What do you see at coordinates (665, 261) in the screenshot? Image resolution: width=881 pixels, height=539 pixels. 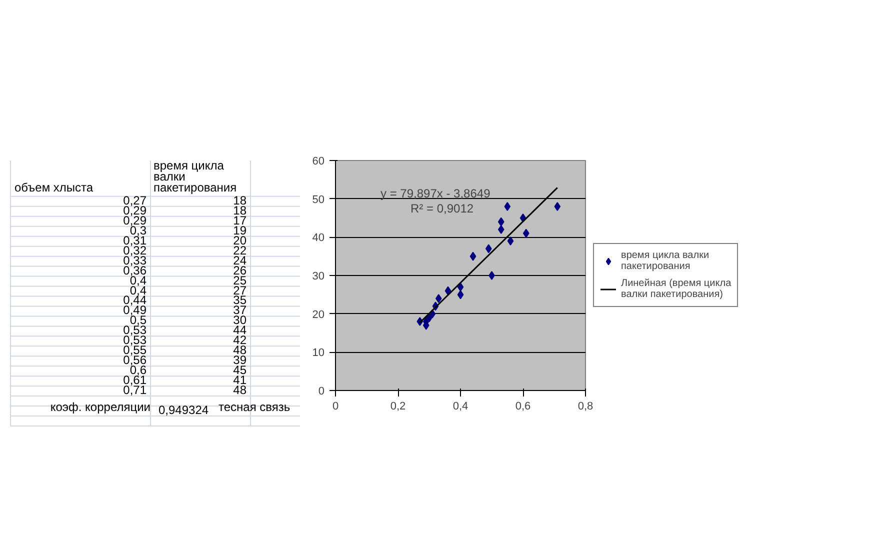 I see `legend-label: время цикла валки пакетирования` at bounding box center [665, 261].